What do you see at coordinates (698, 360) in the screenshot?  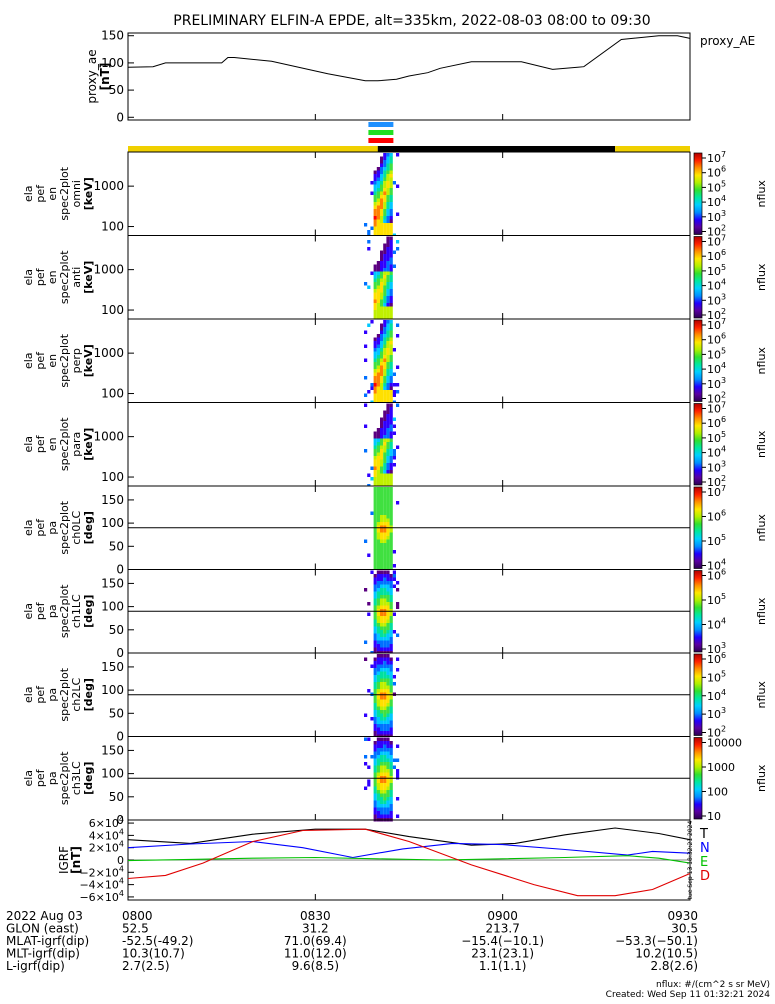 I see `colorbar-spec_perp` at bounding box center [698, 360].